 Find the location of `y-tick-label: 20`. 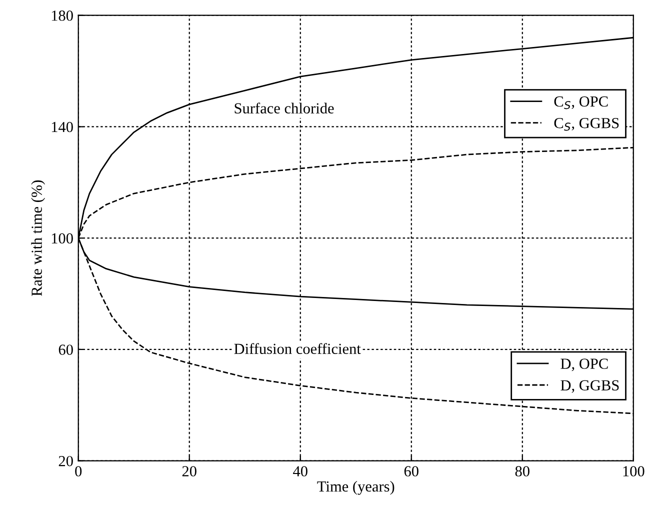

y-tick-label: 20 is located at coordinates (65, 461).